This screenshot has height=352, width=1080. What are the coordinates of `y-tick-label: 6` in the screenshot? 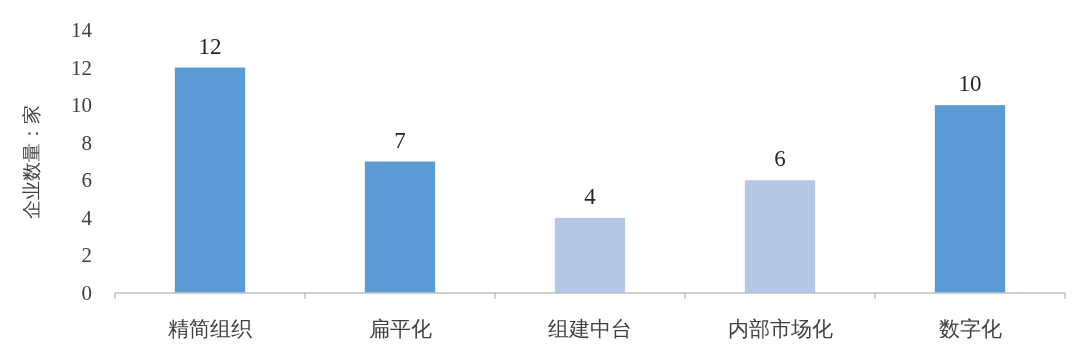 It's located at (86, 180).